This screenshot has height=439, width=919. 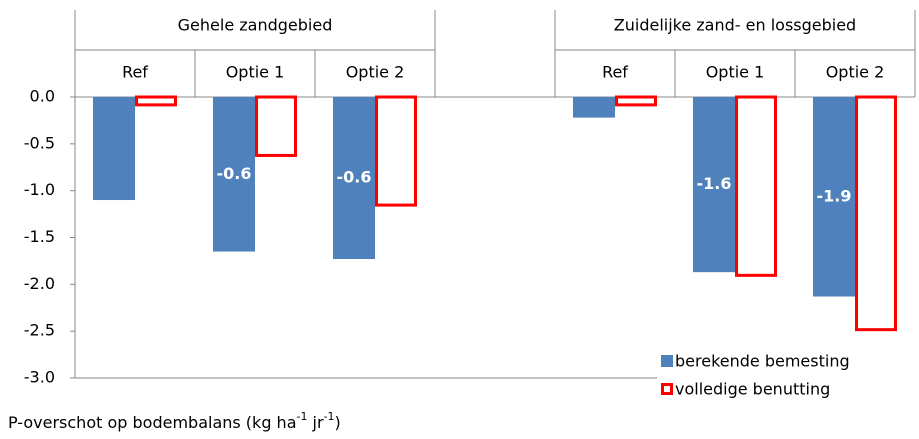 What do you see at coordinates (39, 236) in the screenshot?
I see `y-tick-label: -1.5` at bounding box center [39, 236].